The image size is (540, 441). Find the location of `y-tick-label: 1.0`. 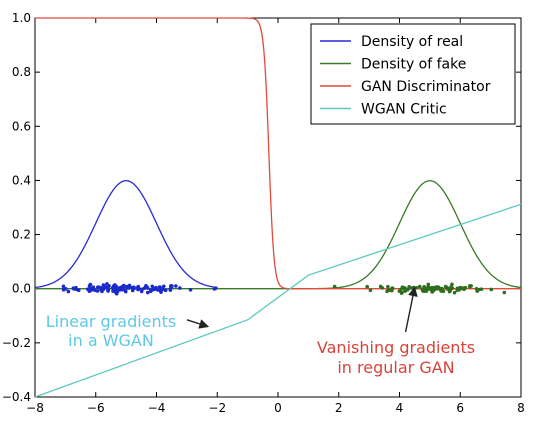

y-tick-label: 1.0 is located at coordinates (21, 18).